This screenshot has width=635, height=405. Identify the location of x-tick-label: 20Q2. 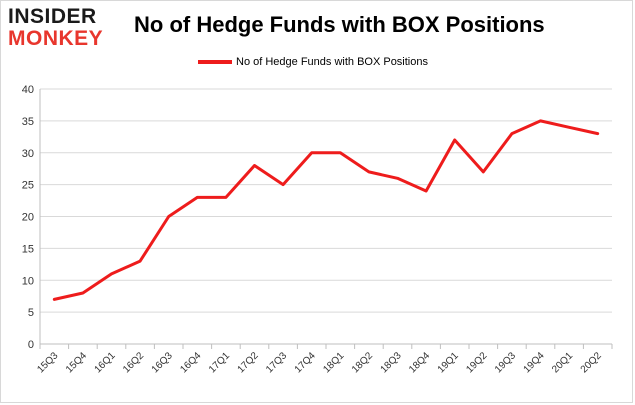
(591, 362).